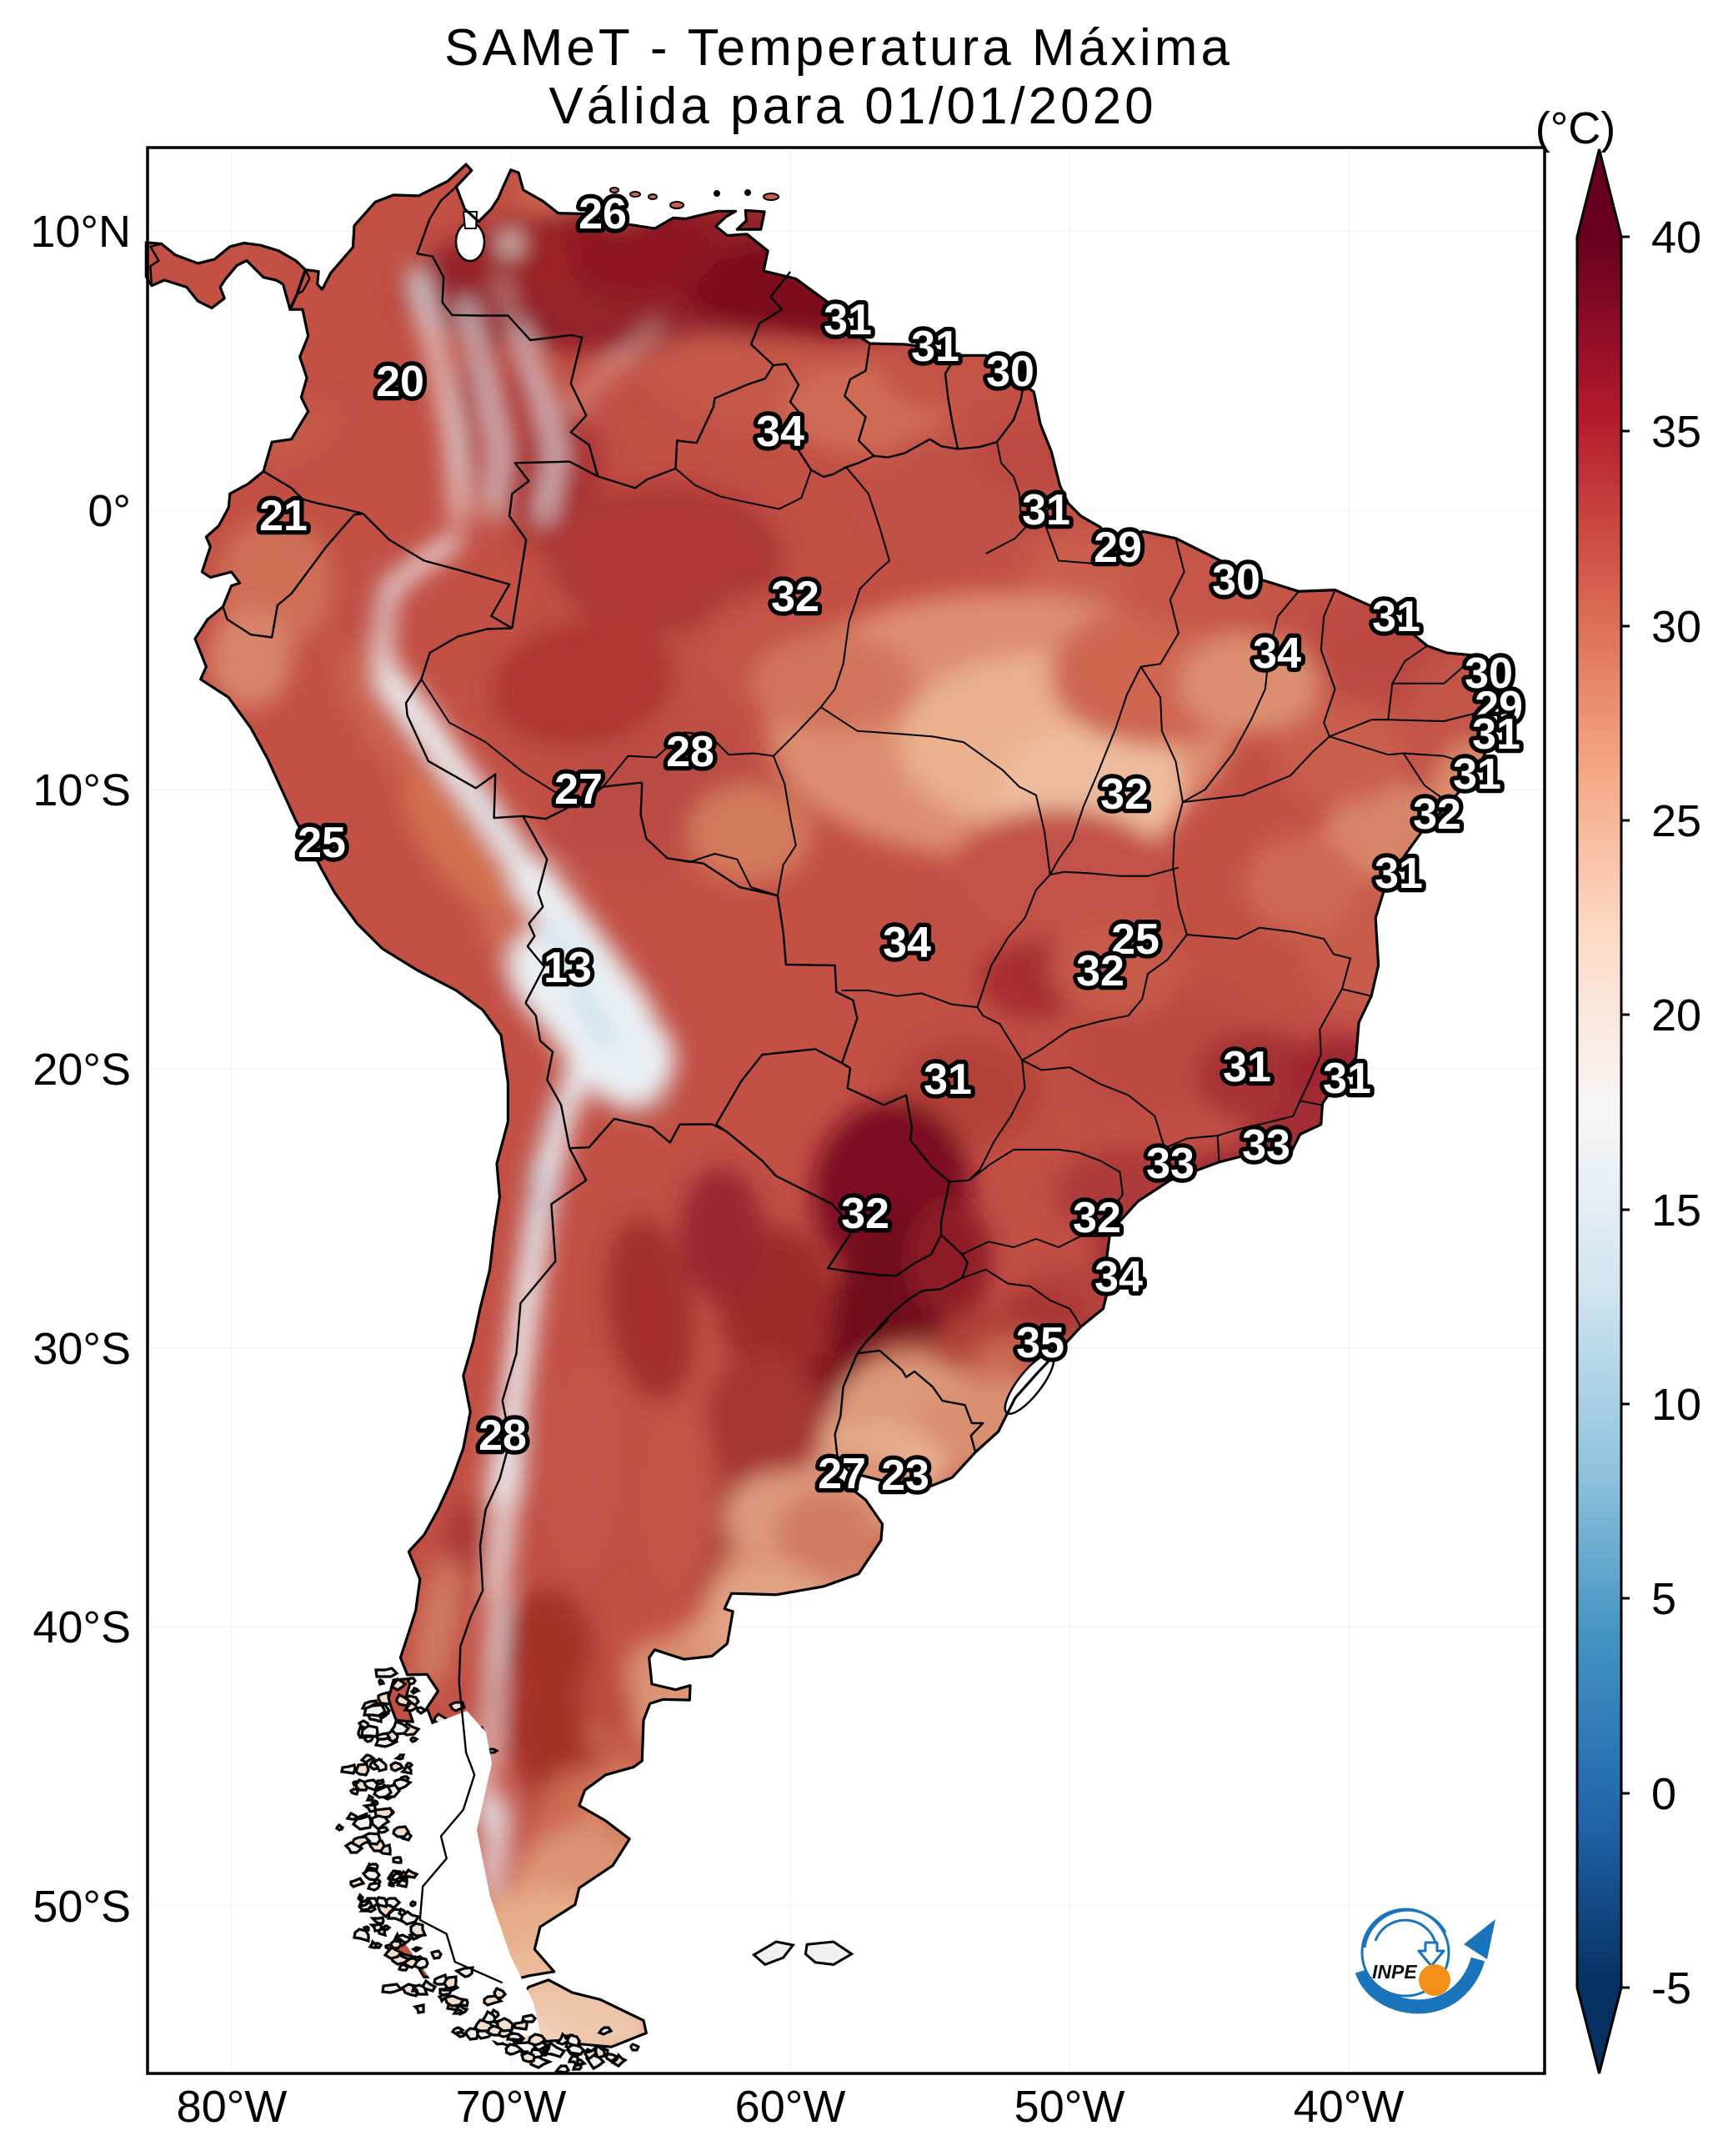  I want to click on svg-text: 50°S, so click(82, 1907).